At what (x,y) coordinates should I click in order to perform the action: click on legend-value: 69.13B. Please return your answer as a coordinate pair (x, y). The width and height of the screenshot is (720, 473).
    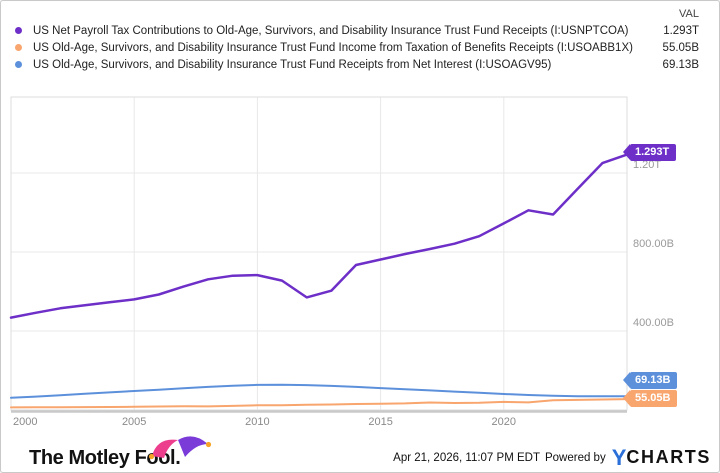
    Looking at the image, I should click on (680, 64).